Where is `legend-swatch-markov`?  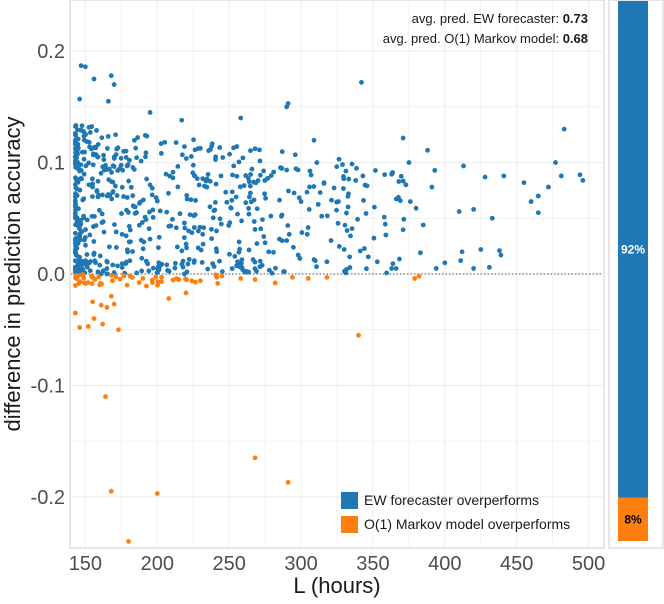 legend-swatch-markov is located at coordinates (349, 524).